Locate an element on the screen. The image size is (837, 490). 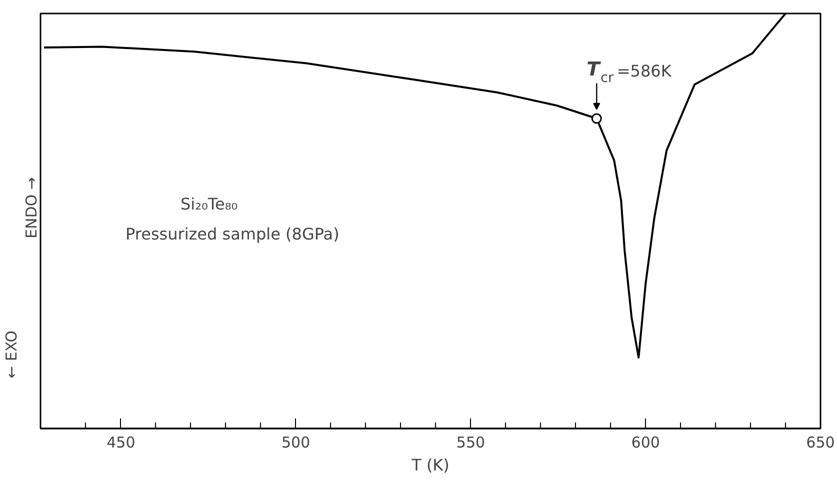
x-tick-label: 500 is located at coordinates (296, 443).